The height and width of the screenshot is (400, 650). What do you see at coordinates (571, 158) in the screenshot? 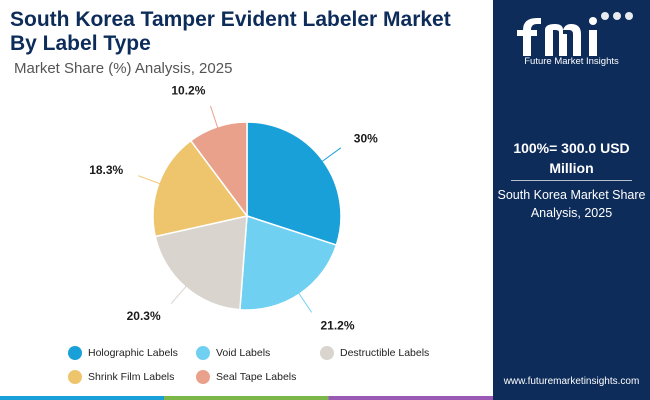
I see `market-total: 100%= 300.0 USD Million` at bounding box center [571, 158].